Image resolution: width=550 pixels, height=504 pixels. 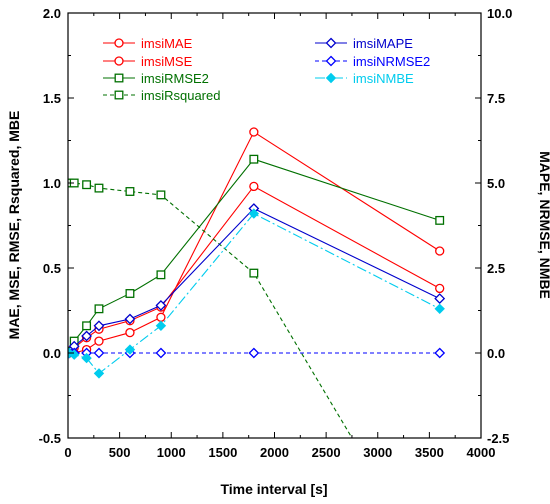 I want to click on legend-marker-imsiNMBE, so click(x=331, y=78).